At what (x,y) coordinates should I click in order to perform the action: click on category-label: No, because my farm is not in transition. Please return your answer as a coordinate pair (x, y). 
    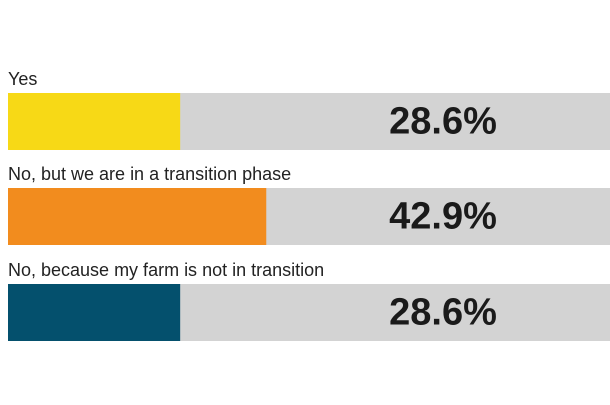
    Looking at the image, I should click on (166, 270).